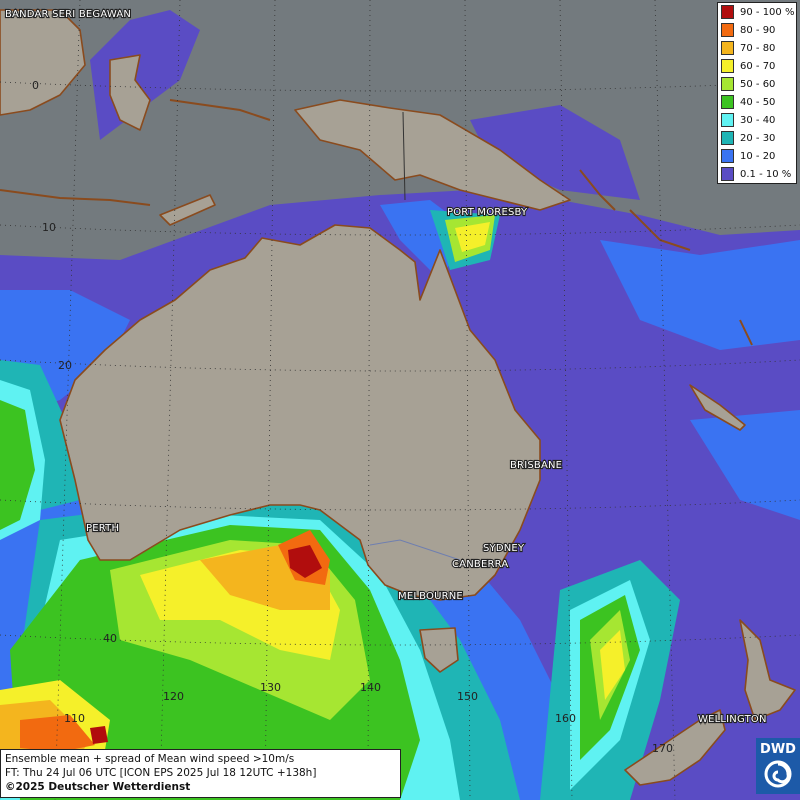 This screenshot has width=800, height=800. I want to click on legend-label: 30 - 40, so click(758, 120).